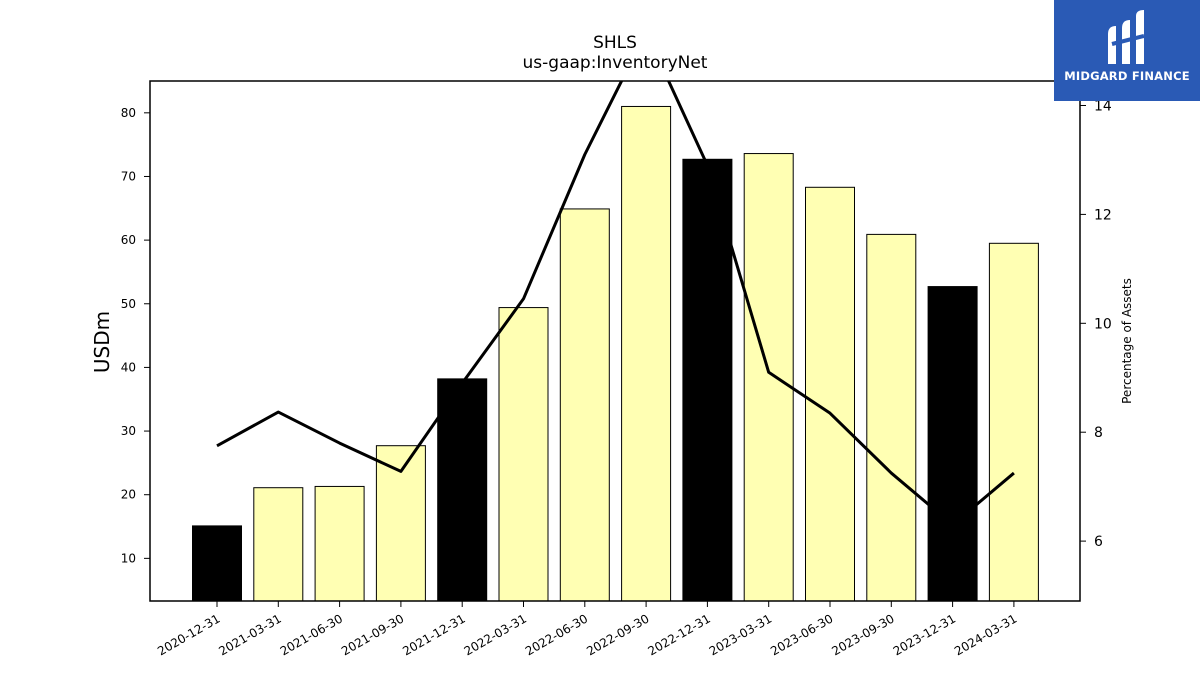 This screenshot has width=1200, height=675. What do you see at coordinates (615, 63) in the screenshot?
I see `chart-subtitle: us-gaap:InventoryNet` at bounding box center [615, 63].